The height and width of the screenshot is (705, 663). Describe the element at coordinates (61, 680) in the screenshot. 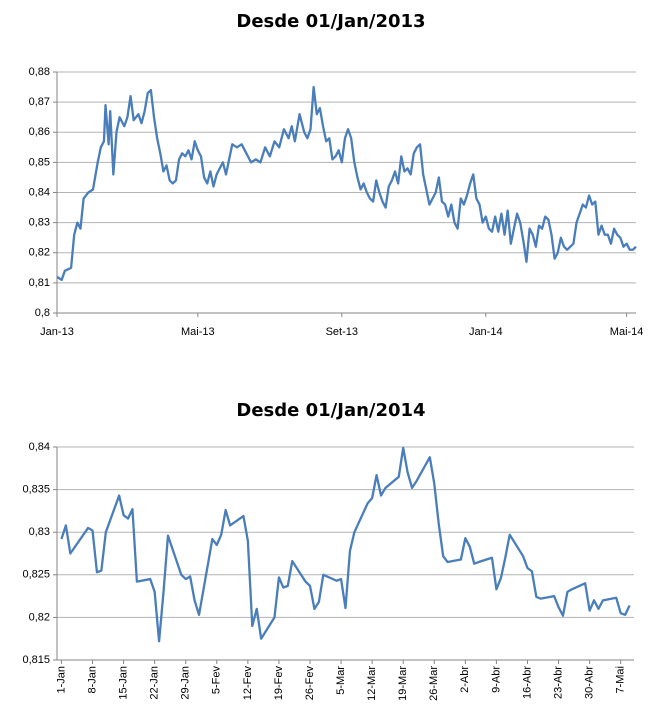

I see `x-tick-label: 1-Jan` at that location.